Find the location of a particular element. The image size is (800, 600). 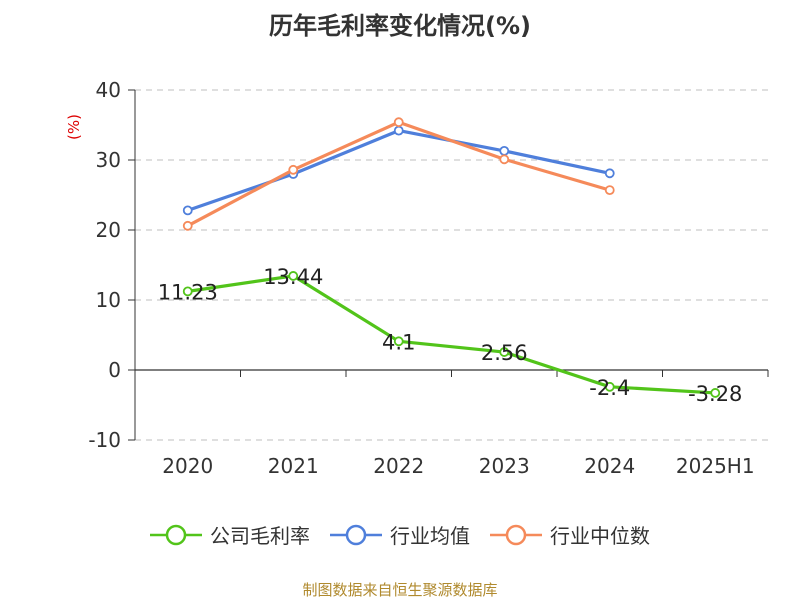

data-label: 11.23 is located at coordinates (188, 292).